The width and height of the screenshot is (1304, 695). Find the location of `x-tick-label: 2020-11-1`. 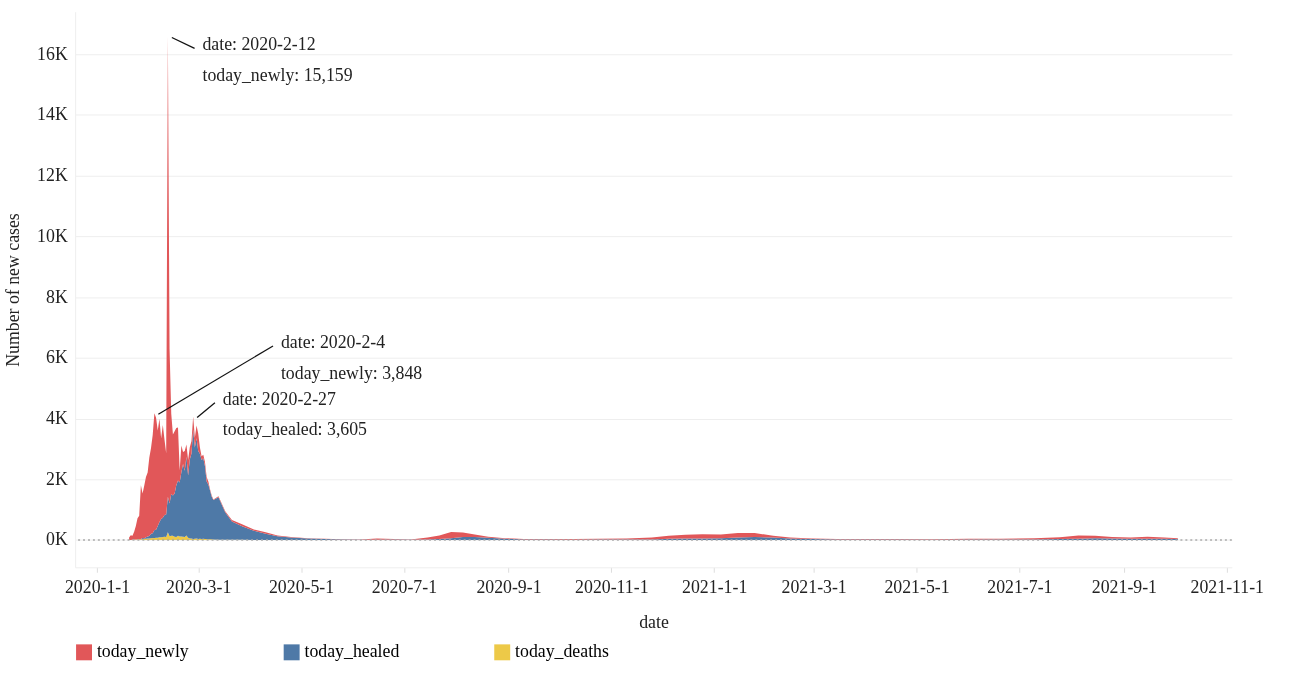

x-tick-label: 2020-11-1 is located at coordinates (612, 586).